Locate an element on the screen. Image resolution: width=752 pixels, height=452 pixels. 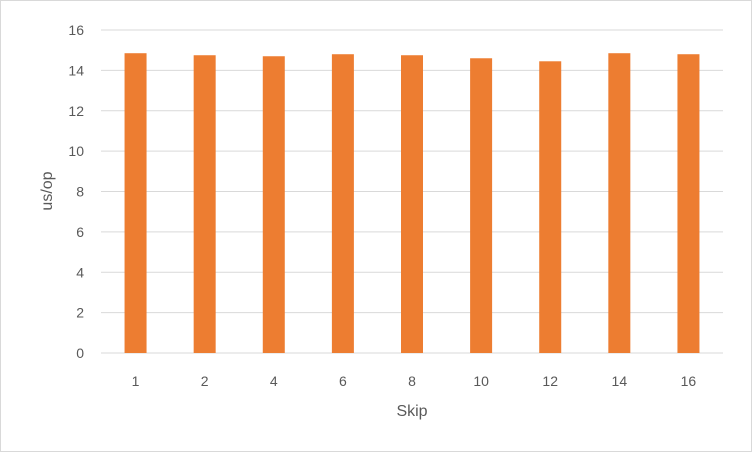
x-tick-labels: 1 2 4 6 8 10 12 14 16 is located at coordinates (414, 381).